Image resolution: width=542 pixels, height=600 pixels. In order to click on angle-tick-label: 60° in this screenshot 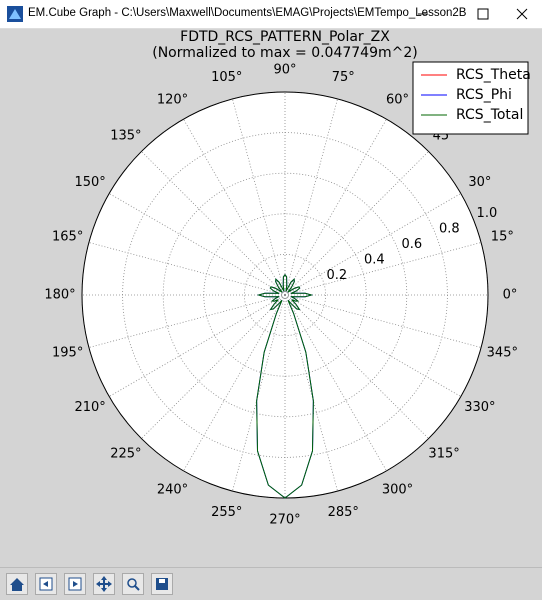, I will do `click(397, 100)`.